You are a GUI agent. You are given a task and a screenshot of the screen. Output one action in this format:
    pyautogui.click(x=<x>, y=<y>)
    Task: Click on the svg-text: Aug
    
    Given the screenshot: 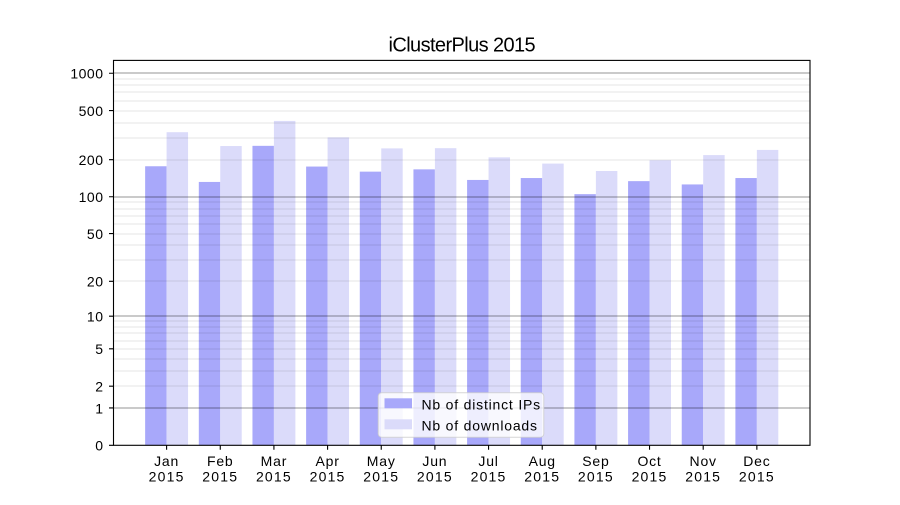 What is the action you would take?
    pyautogui.click(x=542, y=461)
    